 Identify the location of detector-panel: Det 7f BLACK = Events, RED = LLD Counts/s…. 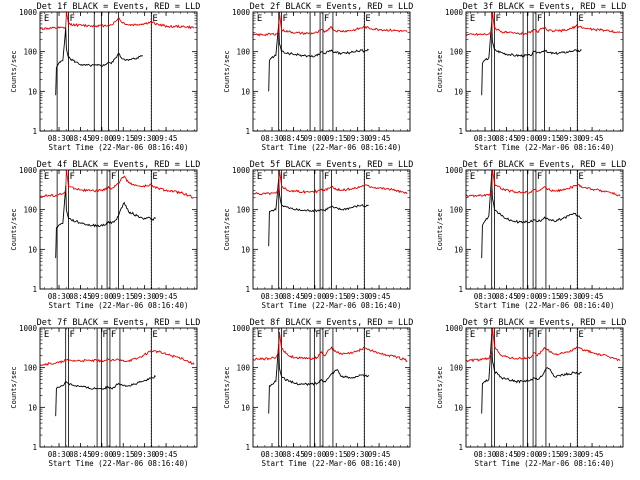
(105, 393).